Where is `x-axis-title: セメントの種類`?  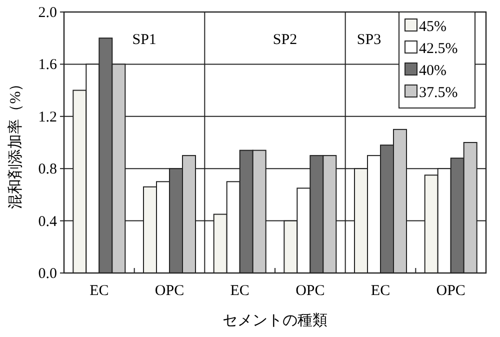 x-axis-title: セメントの種類 is located at coordinates (275, 320).